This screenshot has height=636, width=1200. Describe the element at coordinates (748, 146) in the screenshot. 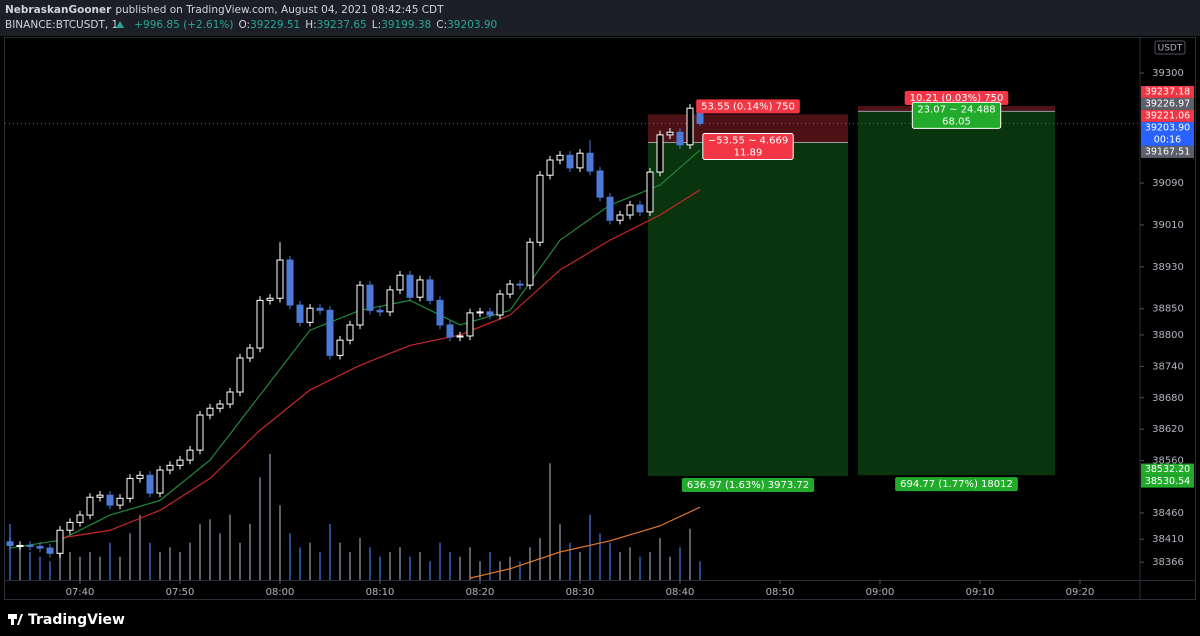

I see `pnl-label-bg` at that location.